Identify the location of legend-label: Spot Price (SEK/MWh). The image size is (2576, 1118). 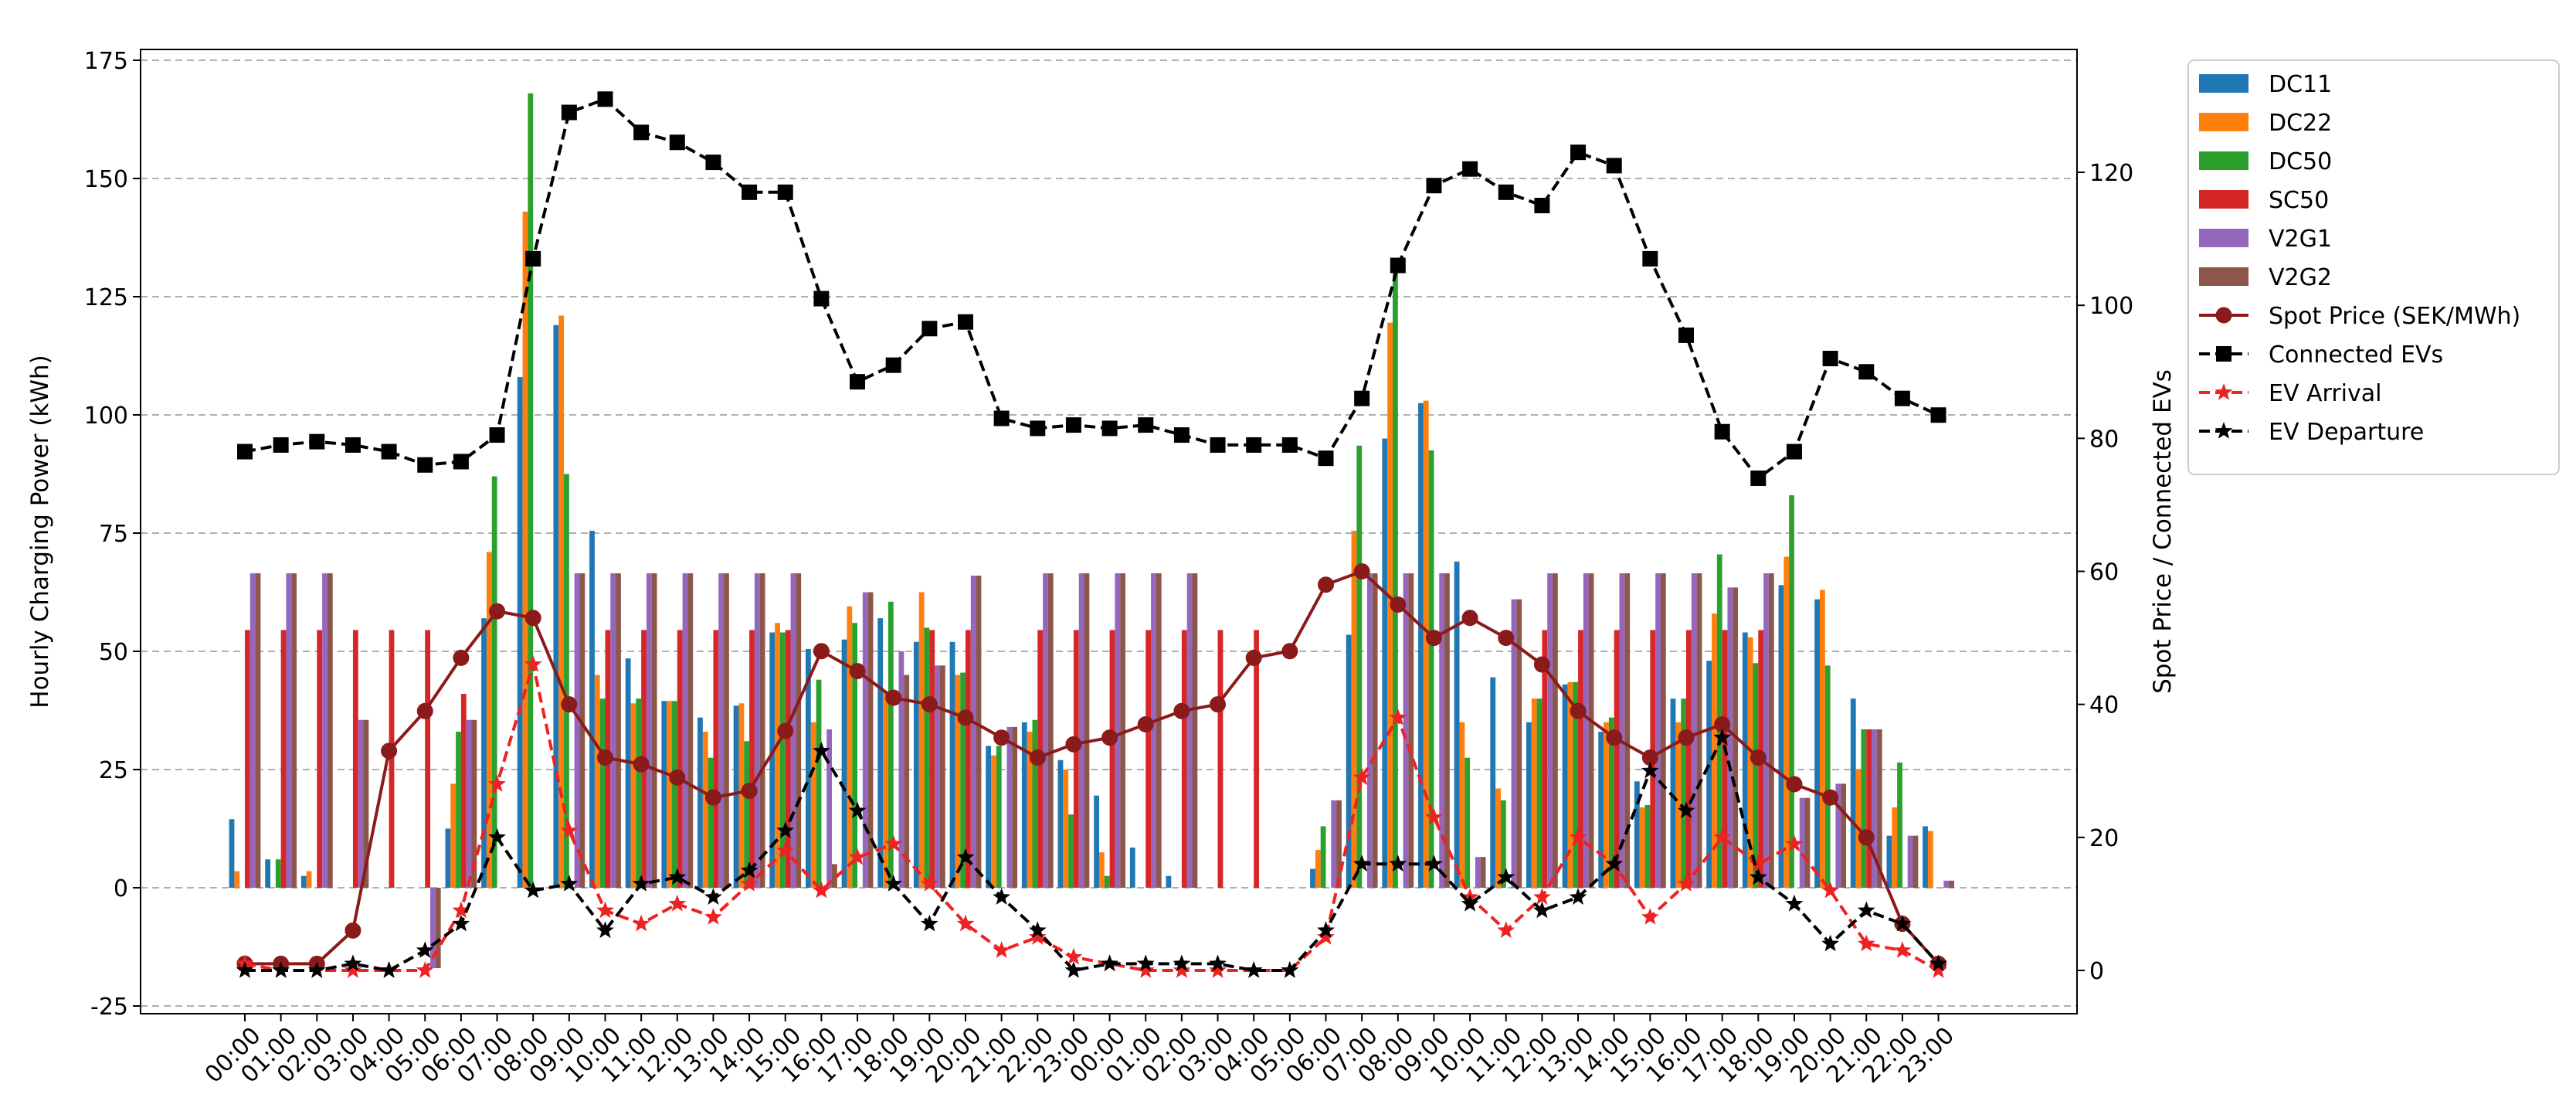
(2394, 317).